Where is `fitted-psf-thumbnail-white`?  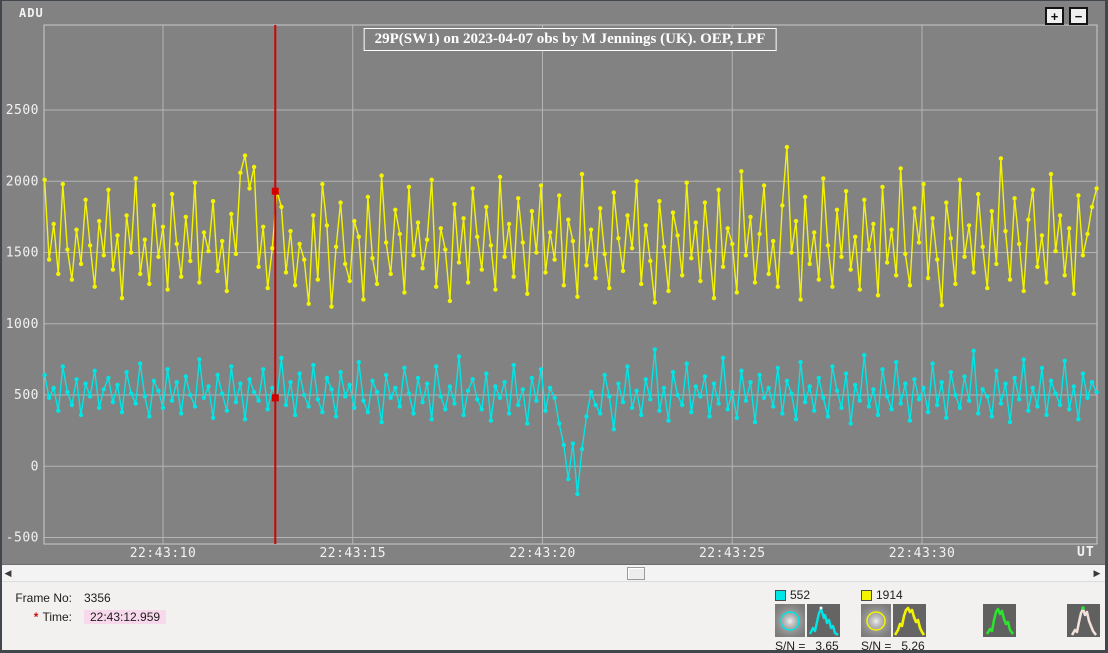 fitted-psf-thumbnail-white is located at coordinates (1083, 620).